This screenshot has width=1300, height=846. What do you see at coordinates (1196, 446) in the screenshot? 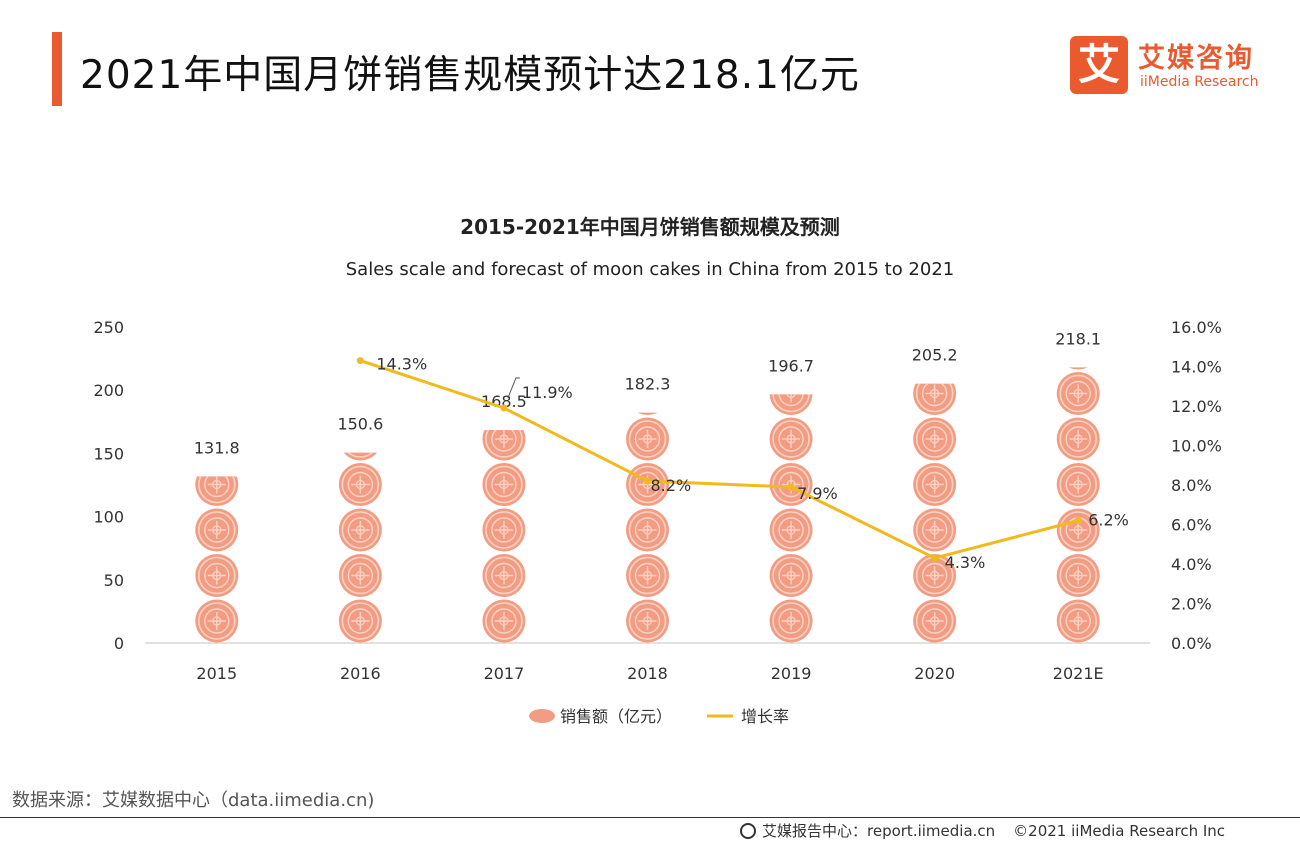
I see `y-right-tick-label: 10.0%` at bounding box center [1196, 446].